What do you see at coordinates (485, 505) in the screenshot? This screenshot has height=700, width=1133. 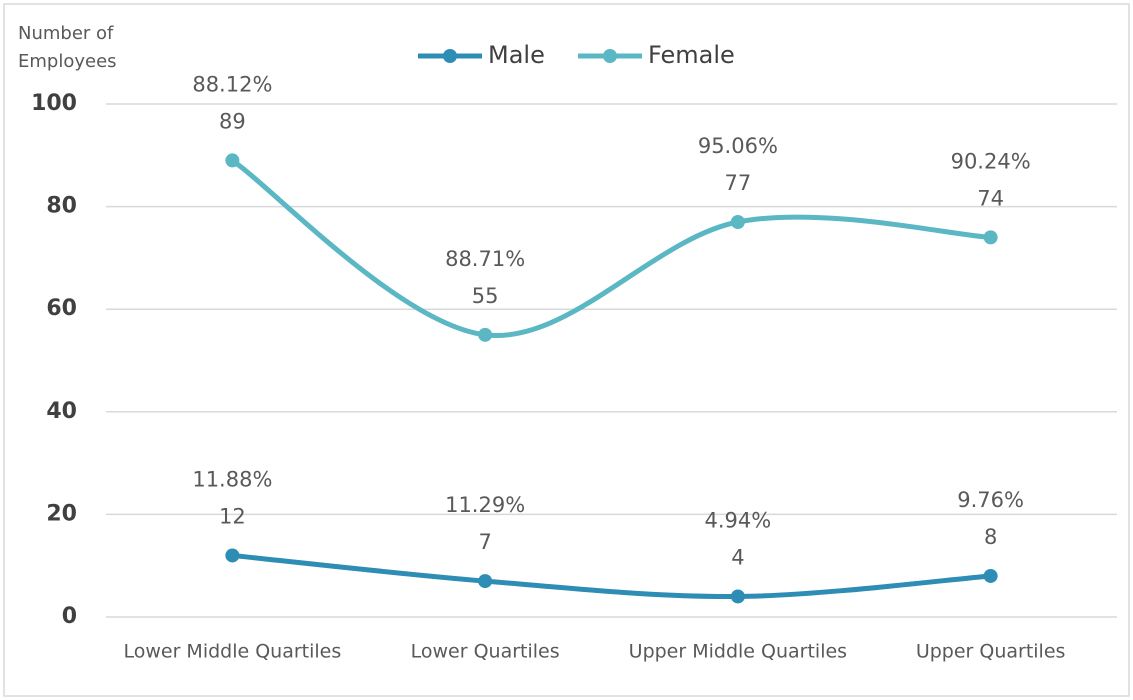 I see `percent-label: 11.29%` at bounding box center [485, 505].